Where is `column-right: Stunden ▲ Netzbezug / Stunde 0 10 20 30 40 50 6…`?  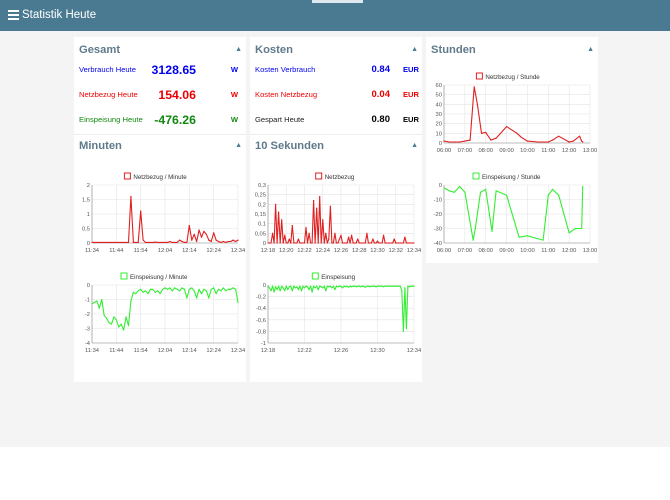
column-right: Stunden ▲ Netzbezug / Stunde 0 10 20 30 40 50 6… is located at coordinates (512, 150).